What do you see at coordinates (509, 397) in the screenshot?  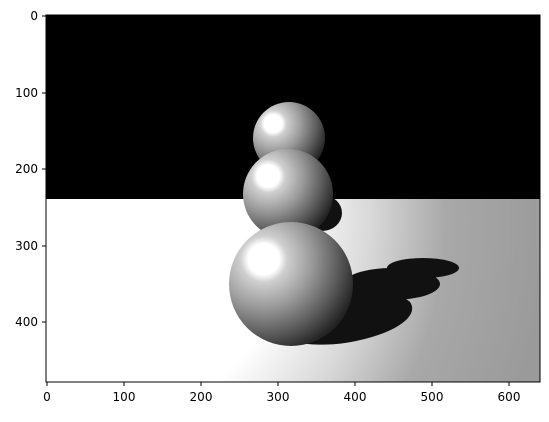 I see `x-tick-label: 600` at bounding box center [509, 397].